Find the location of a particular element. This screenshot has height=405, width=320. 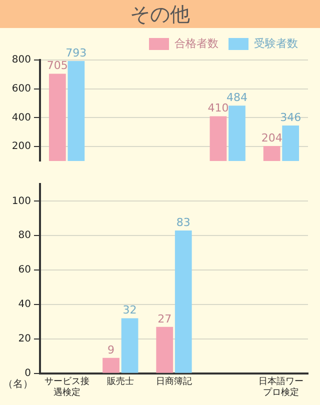

y-axis-title: （名） is located at coordinates (18, 384).